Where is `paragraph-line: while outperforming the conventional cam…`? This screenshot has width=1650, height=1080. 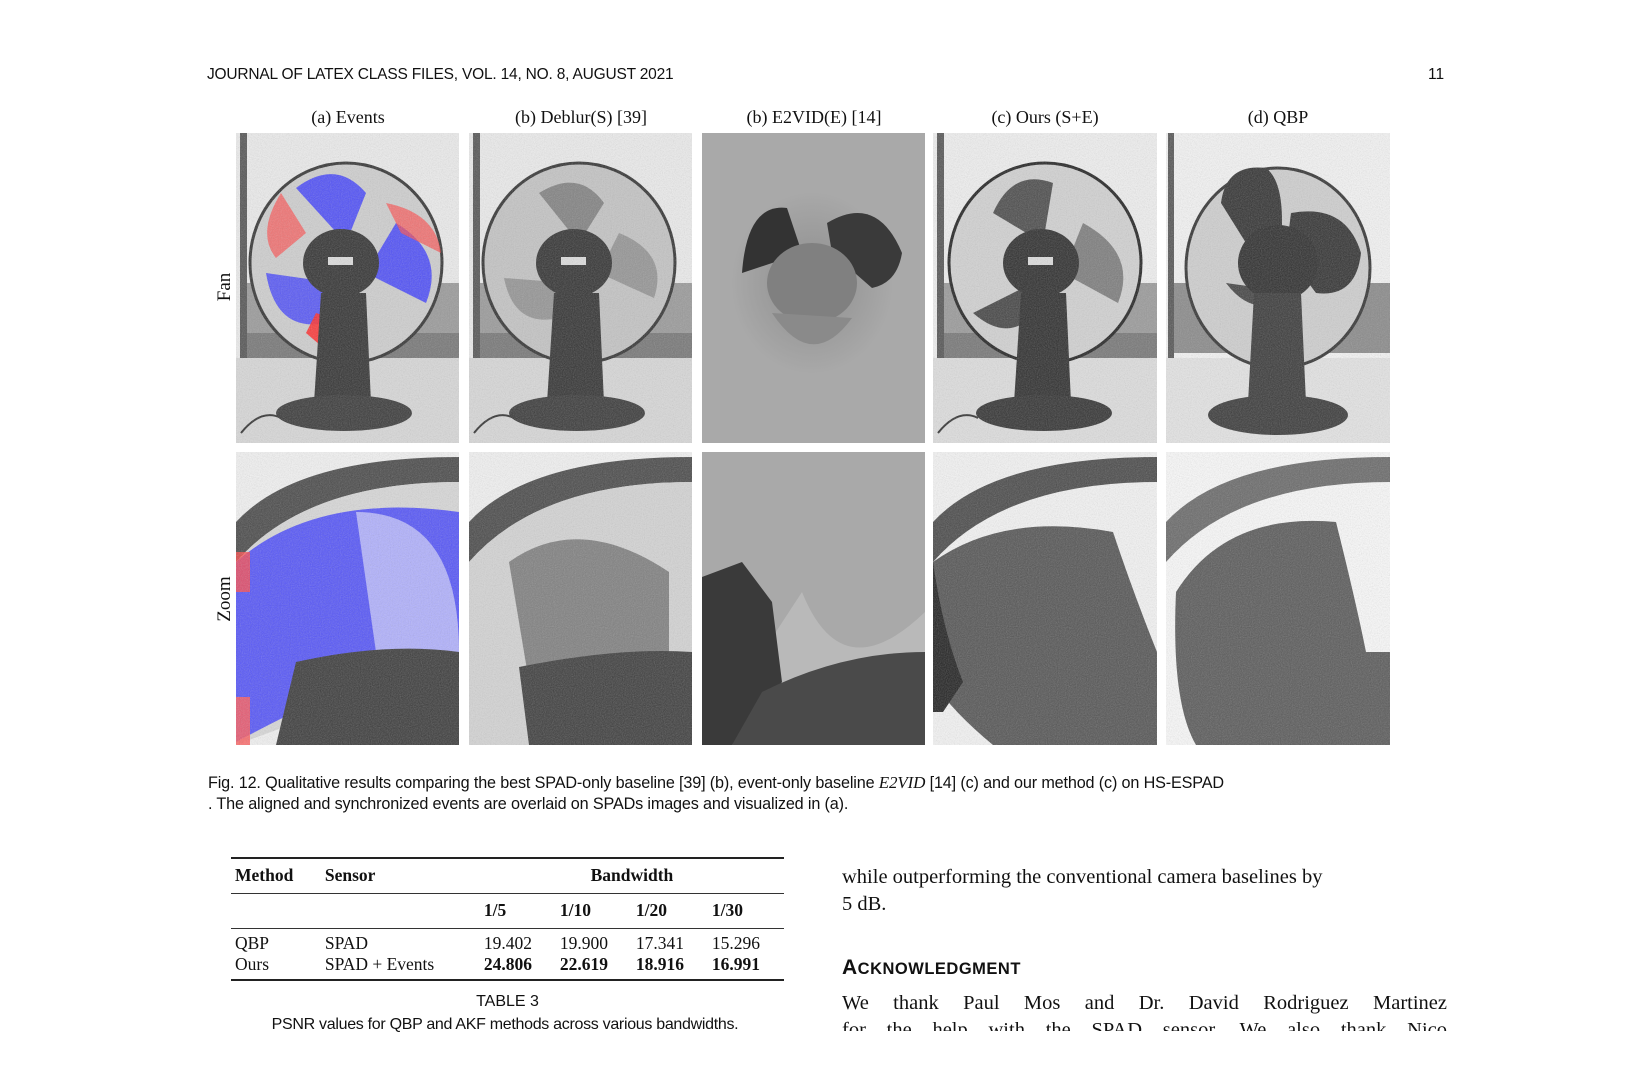
paragraph-line: while outperforming the conventional cam… is located at coordinates (1082, 877).